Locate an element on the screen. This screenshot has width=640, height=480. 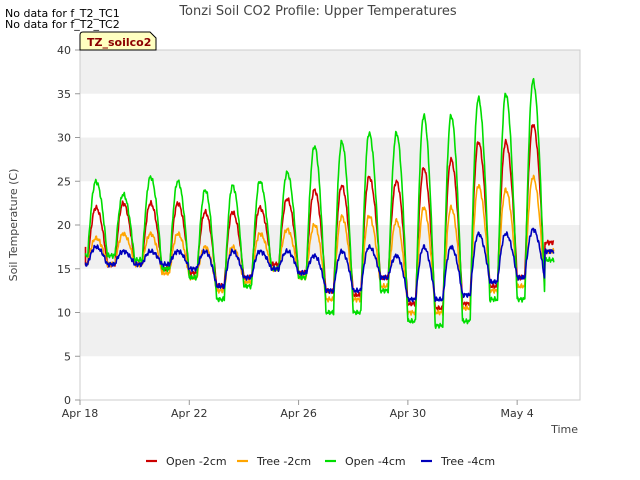
y-tick-label: 25 is located at coordinates (64, 181).